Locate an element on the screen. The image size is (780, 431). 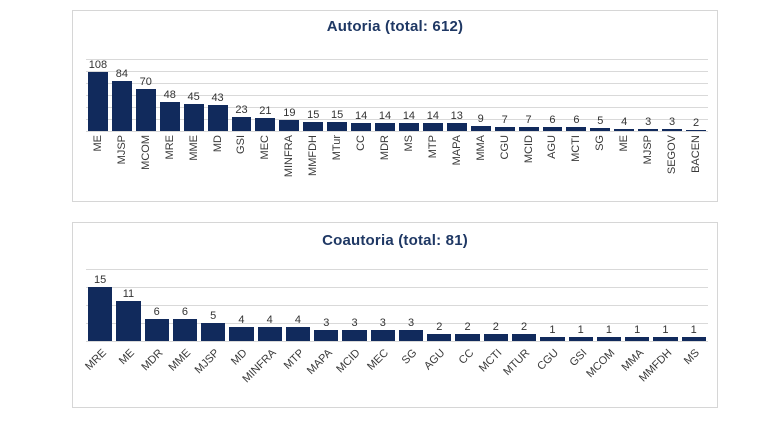
category-slot: SEGOV is located at coordinates (672, 163).